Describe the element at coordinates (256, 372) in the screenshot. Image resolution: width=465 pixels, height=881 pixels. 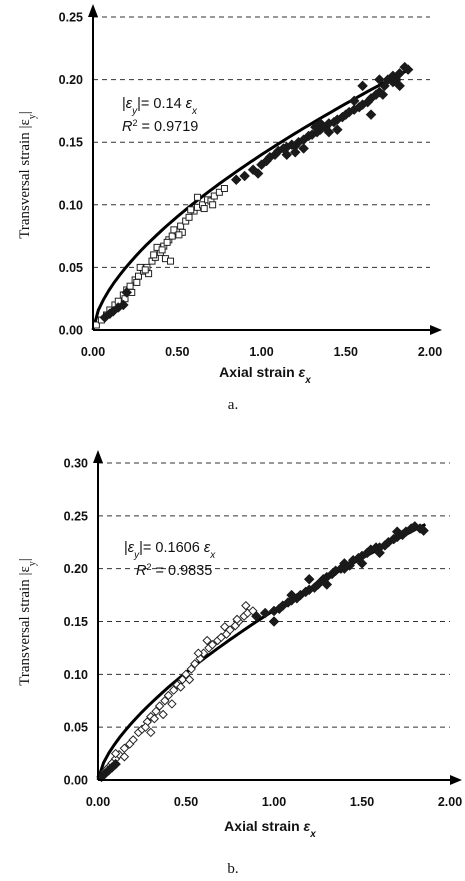
I see `x-label-text: Axial strain` at that location.